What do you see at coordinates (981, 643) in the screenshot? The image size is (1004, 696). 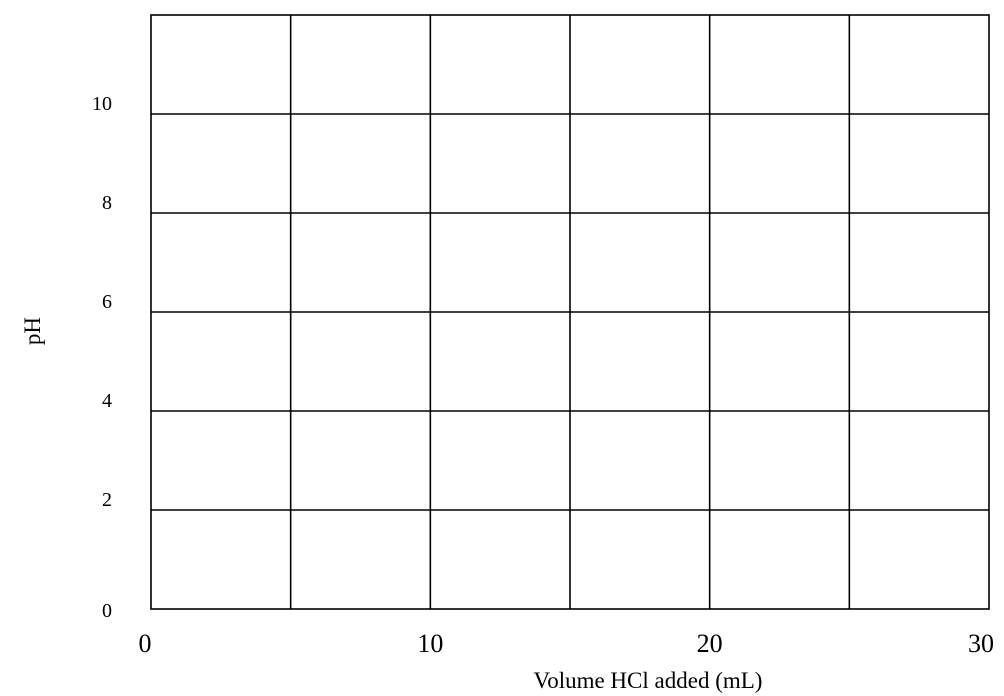 I see `x-tick-label: 30` at bounding box center [981, 643].